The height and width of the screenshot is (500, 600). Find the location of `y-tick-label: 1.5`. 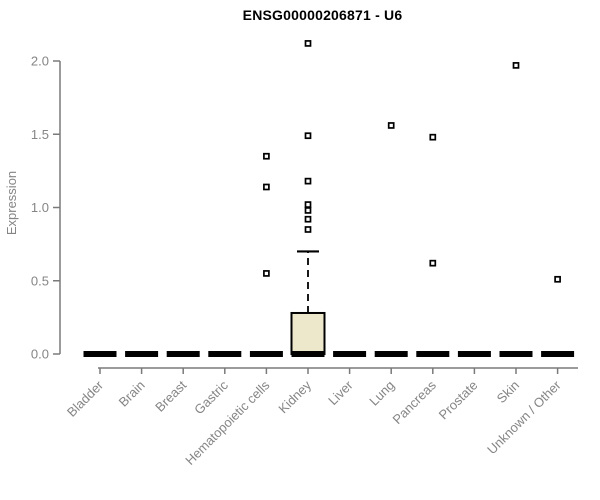

y-tick-label: 1.5 is located at coordinates (40, 134).